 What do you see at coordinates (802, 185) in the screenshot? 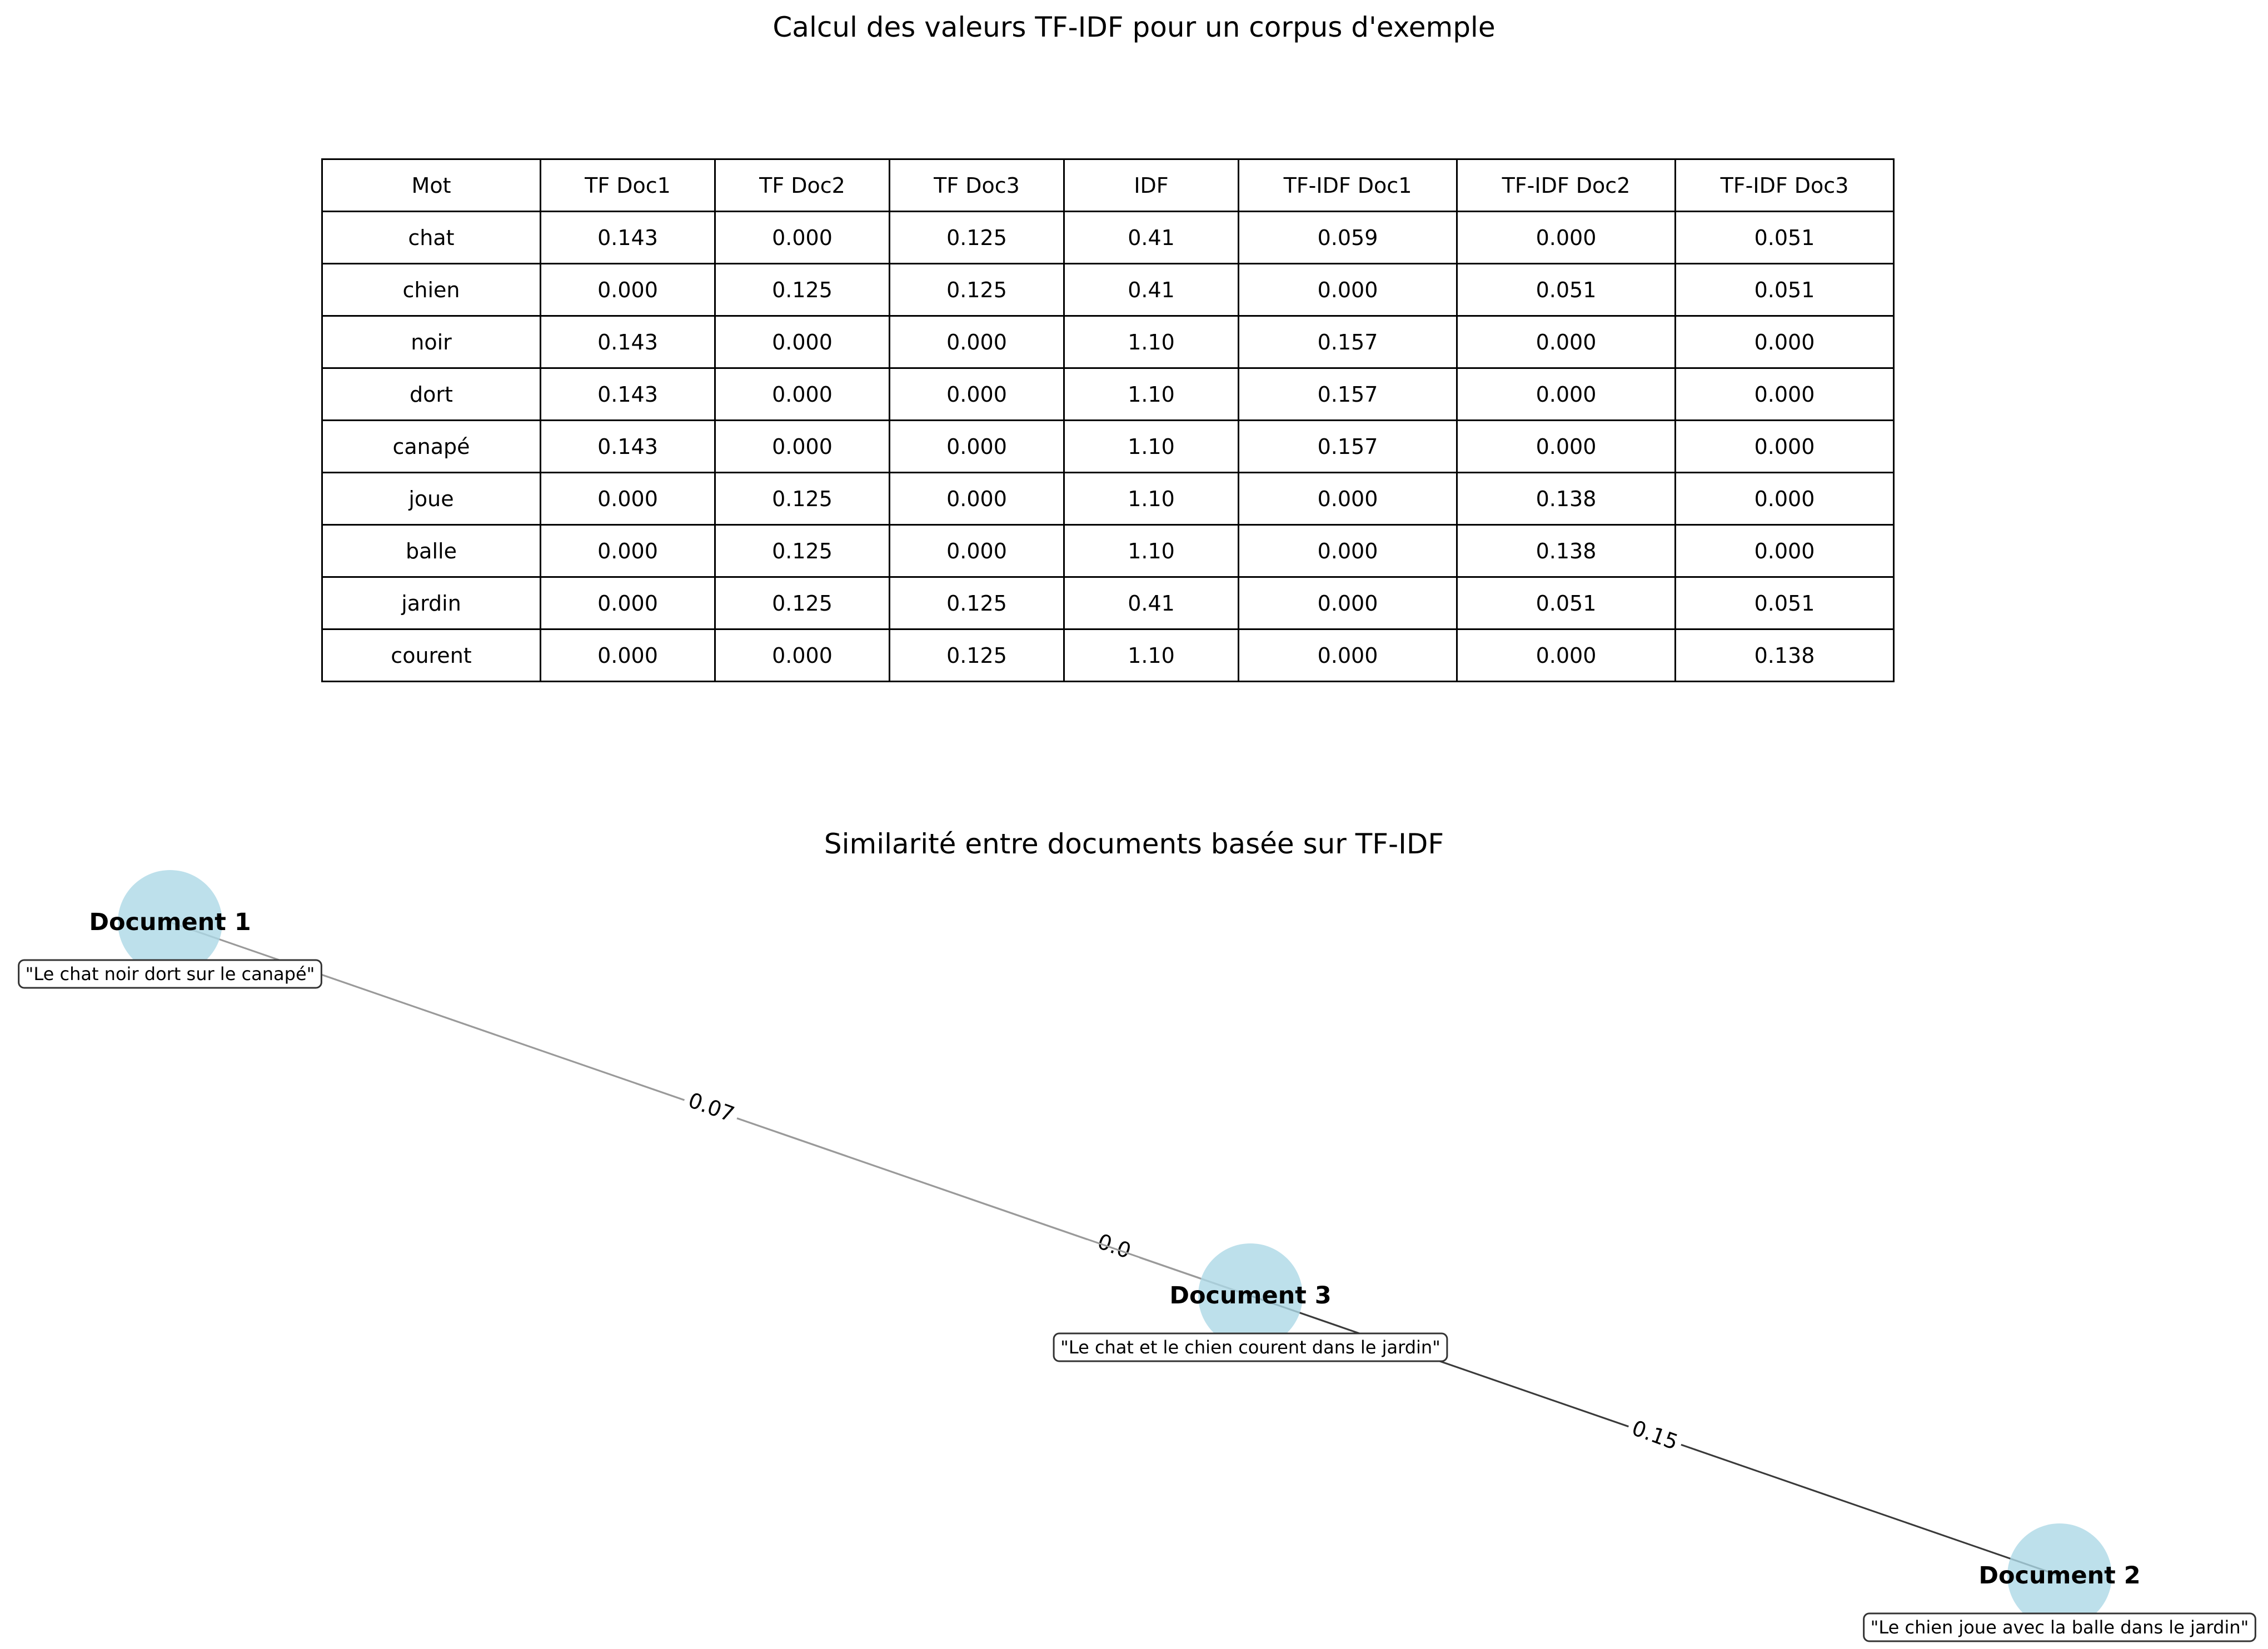
I see `table-header-cell: TF Doc2` at bounding box center [802, 185].